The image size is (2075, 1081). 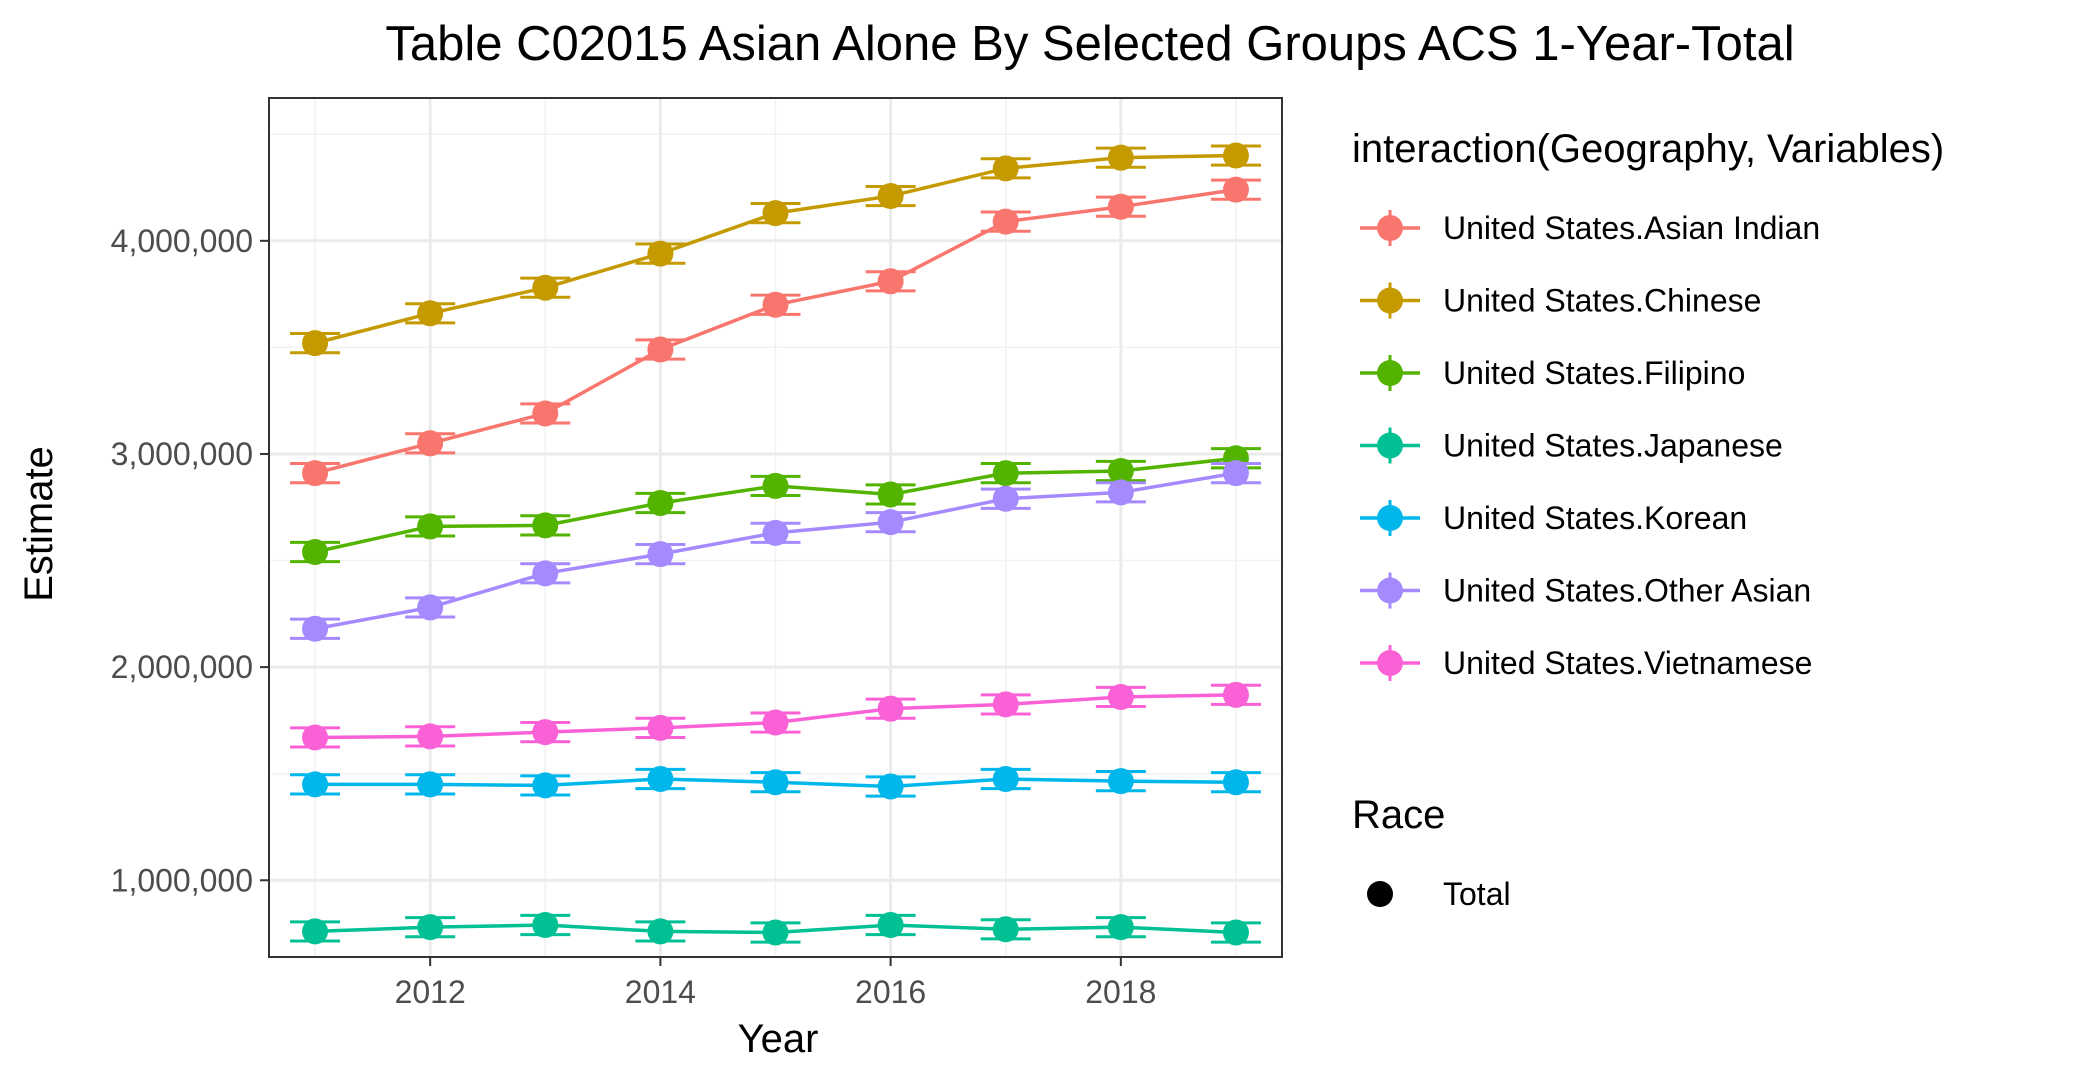 I want to click on x-tick-label: 2016, so click(x=890, y=992).